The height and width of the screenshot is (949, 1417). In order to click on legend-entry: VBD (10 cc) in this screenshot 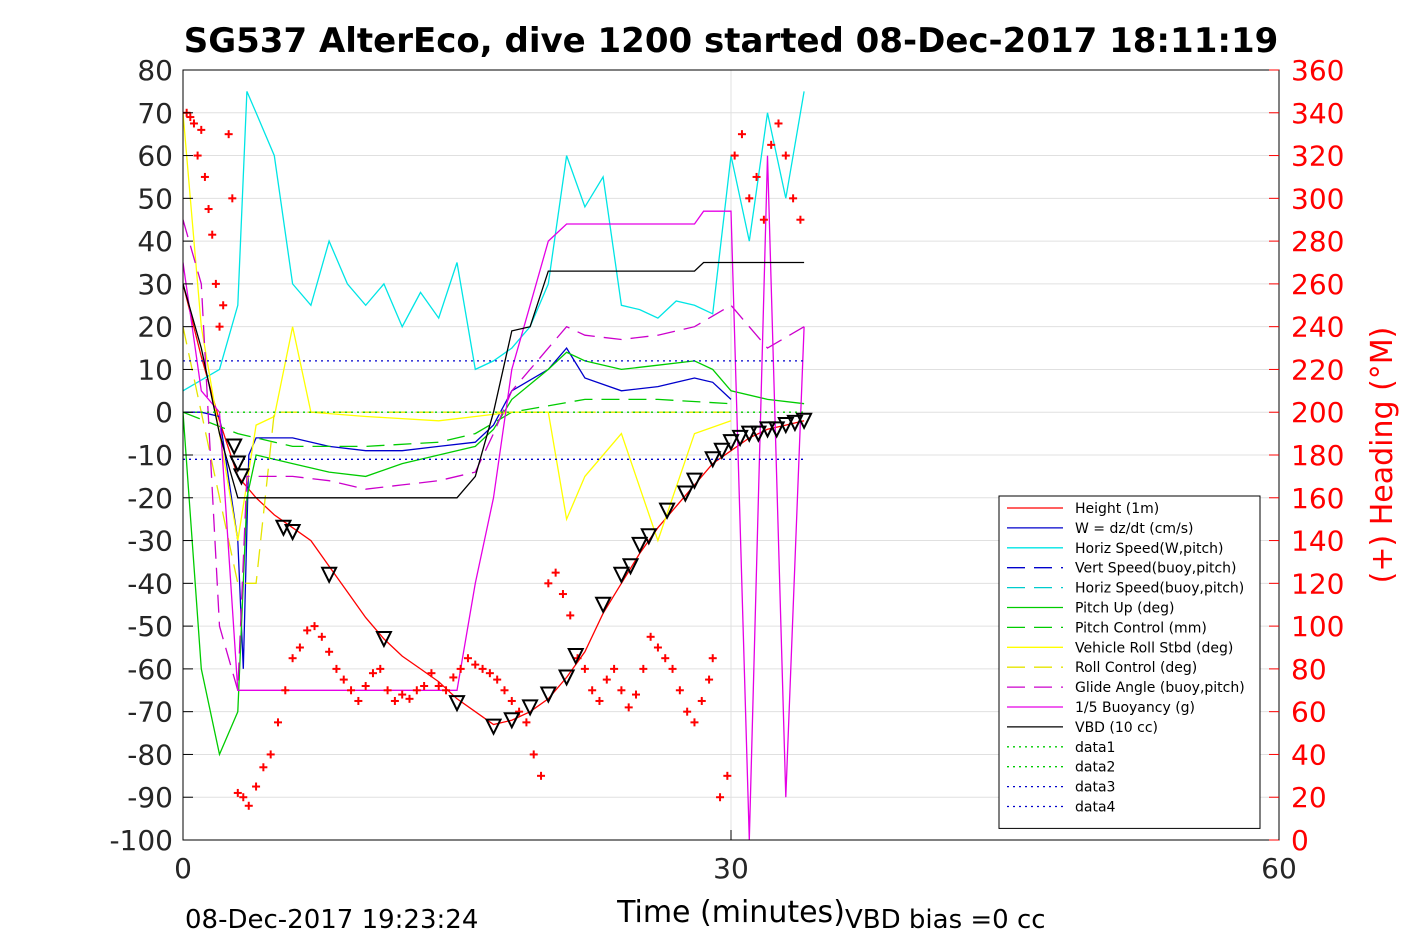, I will do `click(1082, 728)`.